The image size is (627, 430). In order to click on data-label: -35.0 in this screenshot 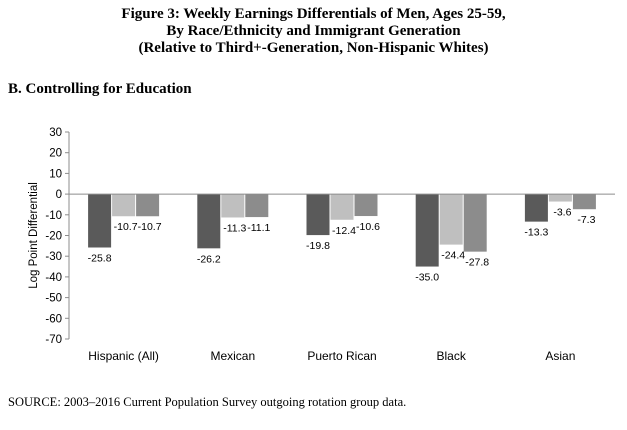, I will do `click(427, 278)`.